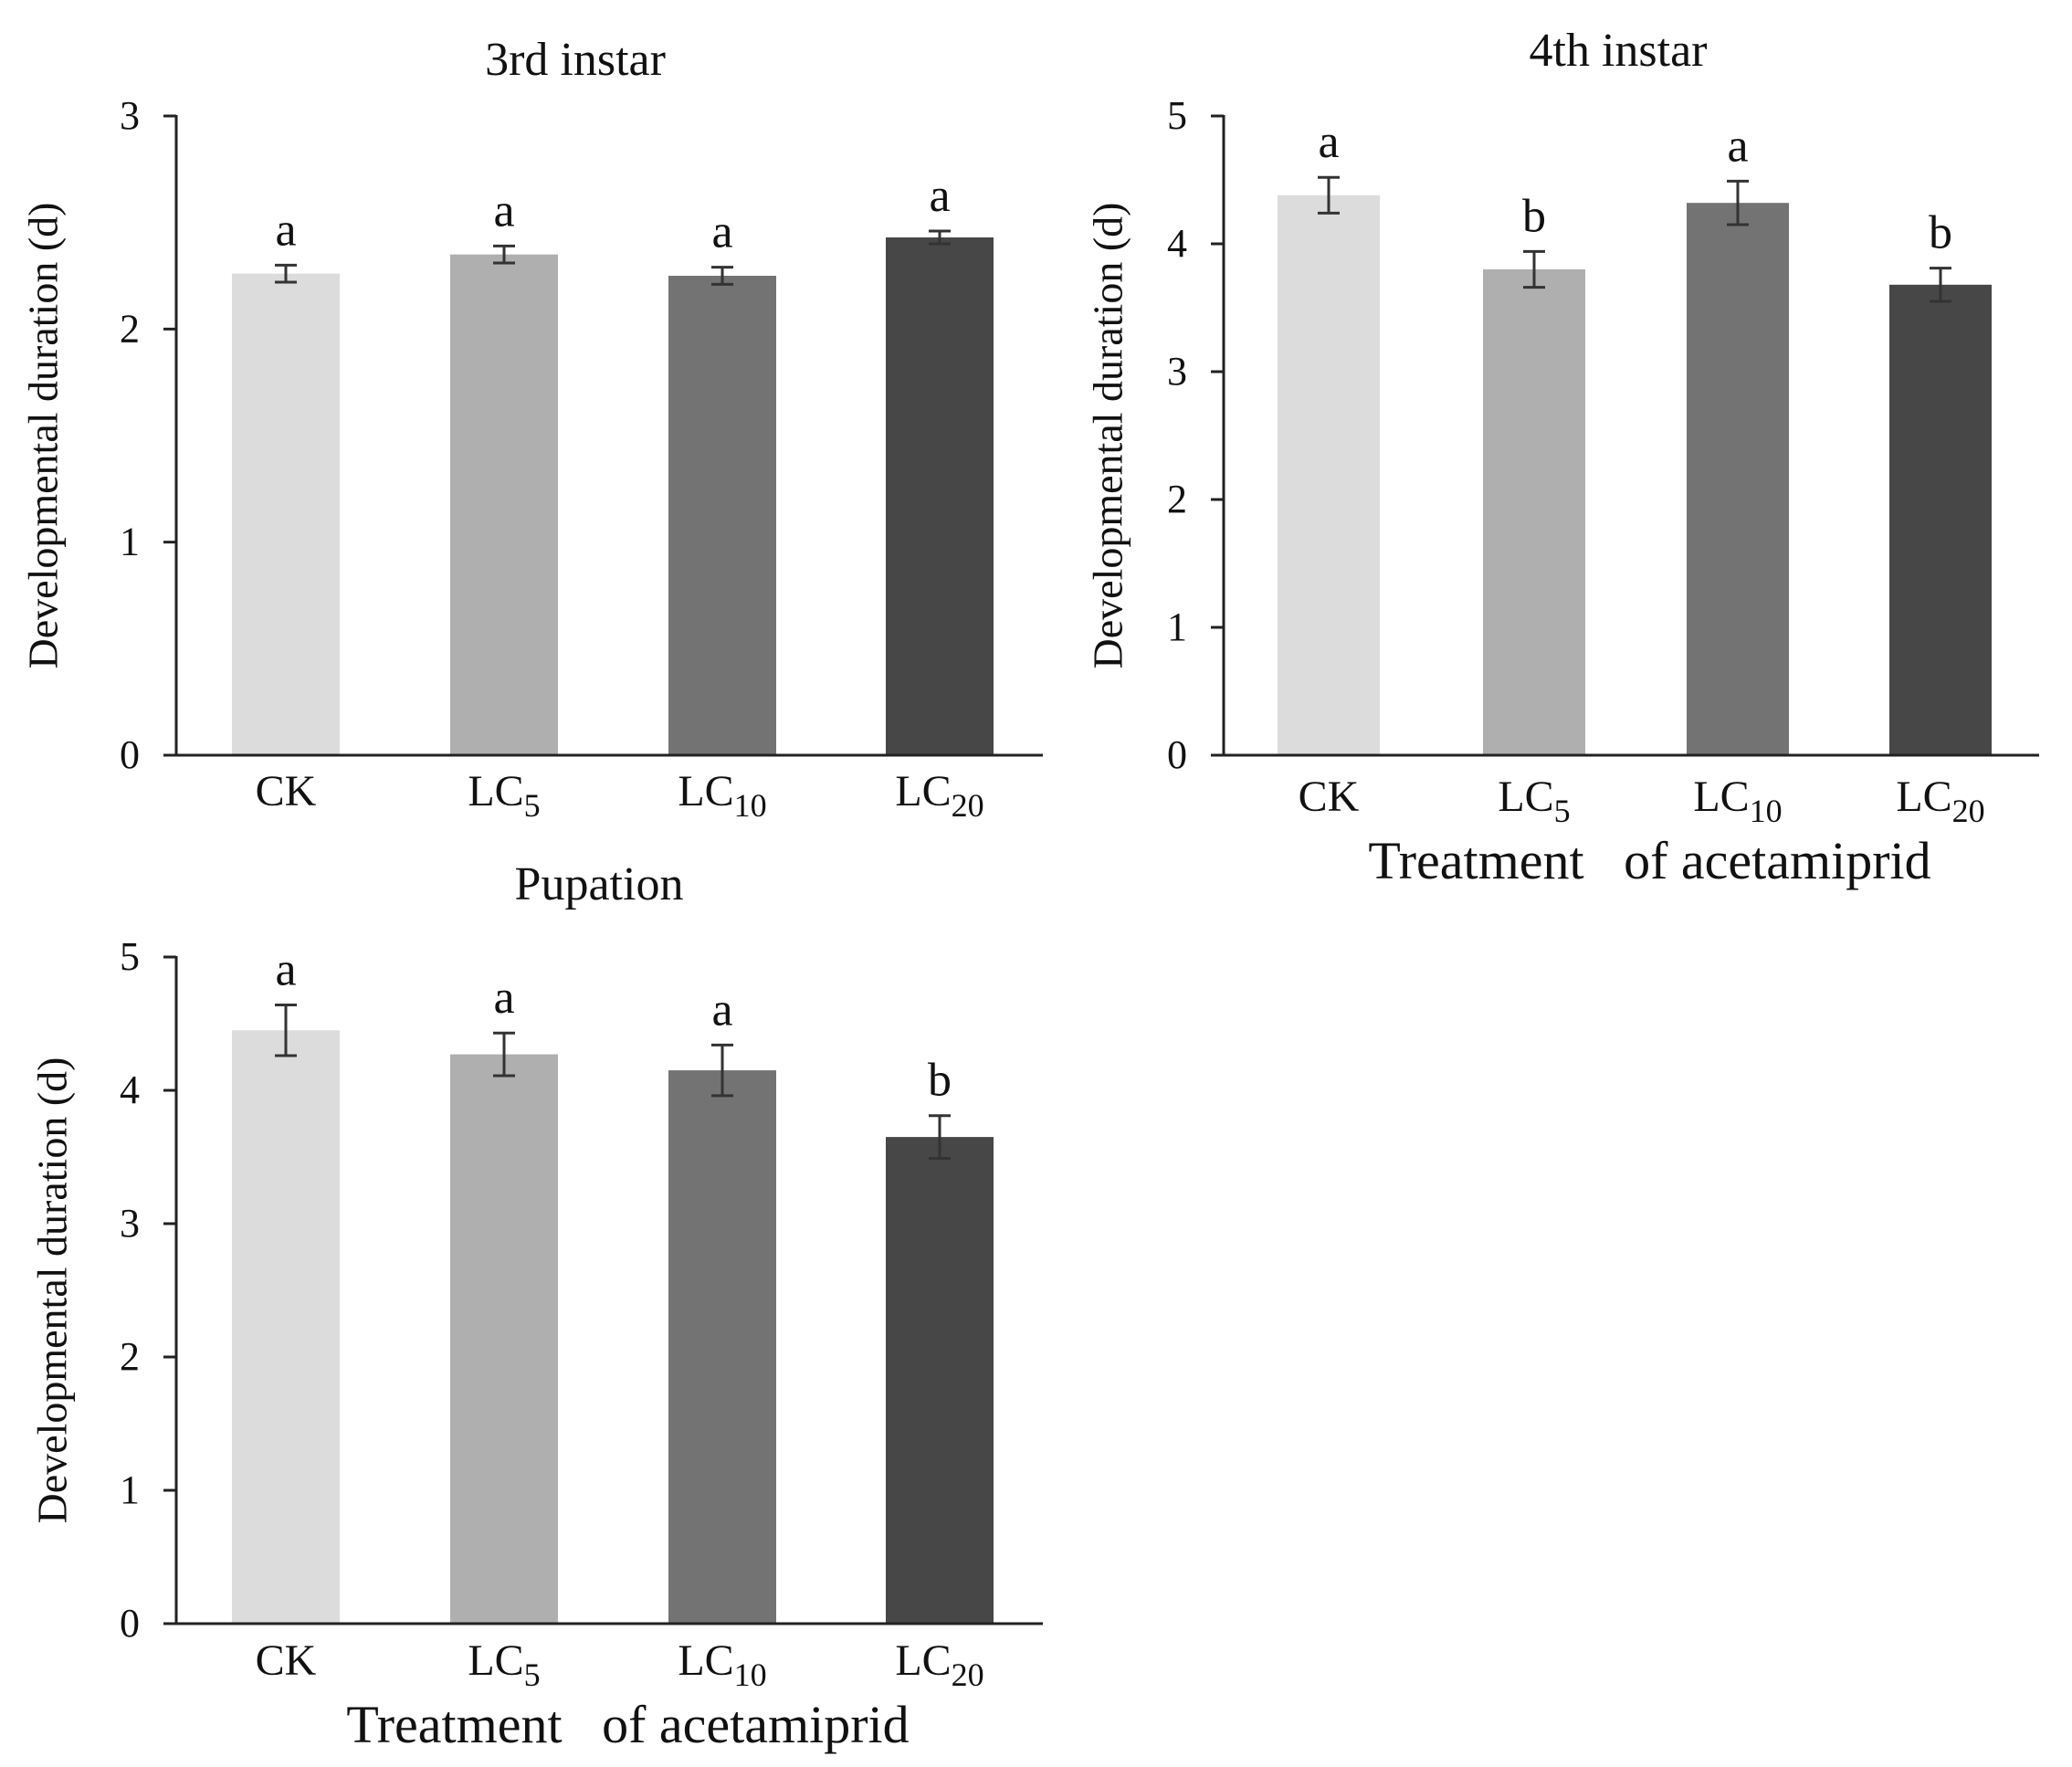 Image resolution: width=2072 pixels, height=1767 pixels. Describe the element at coordinates (1619, 51) in the screenshot. I see `chart-title: 4th instar` at that location.